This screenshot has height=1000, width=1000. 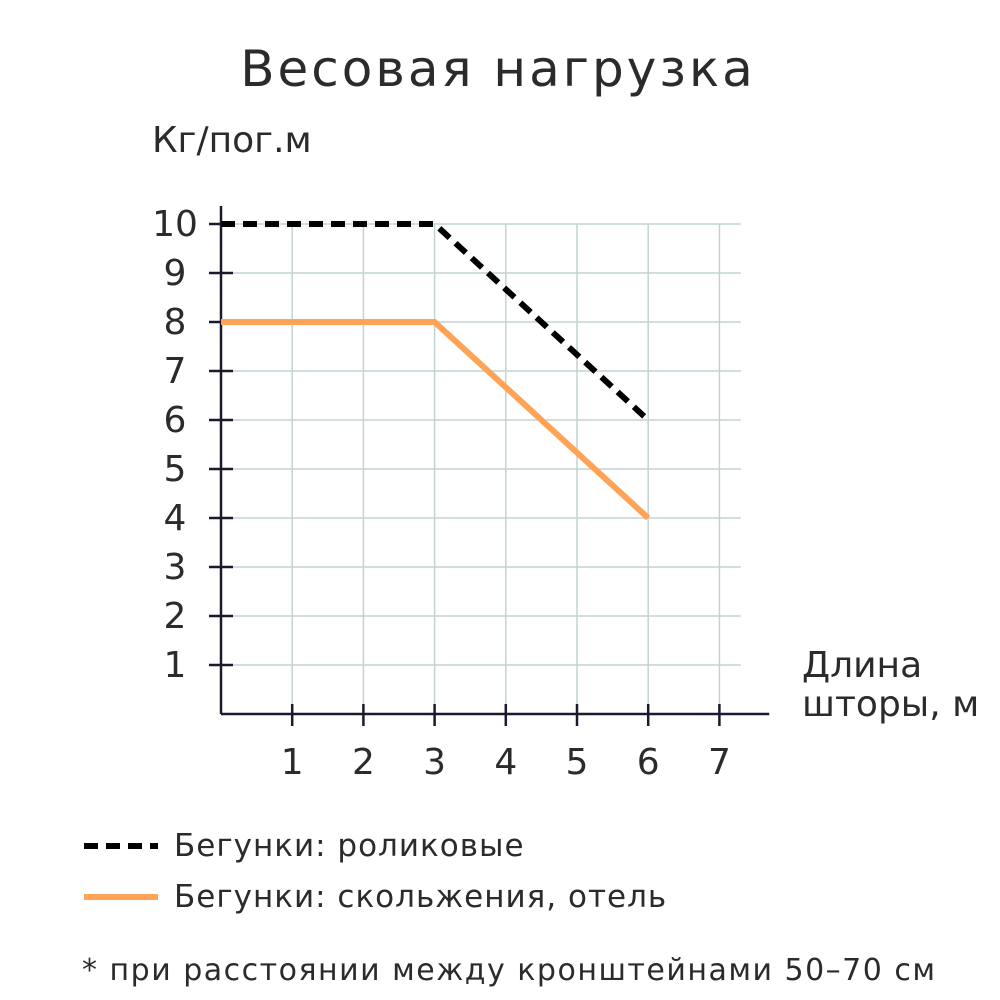 What do you see at coordinates (175, 469) in the screenshot?
I see `y-tick-label-5: 5` at bounding box center [175, 469].